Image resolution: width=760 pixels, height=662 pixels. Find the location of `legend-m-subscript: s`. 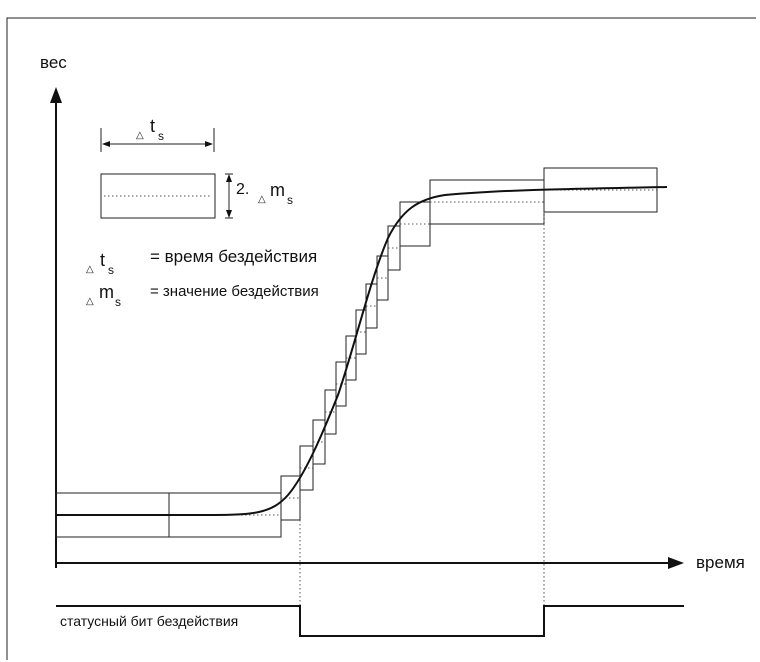

legend-m-subscript: s is located at coordinates (290, 200).